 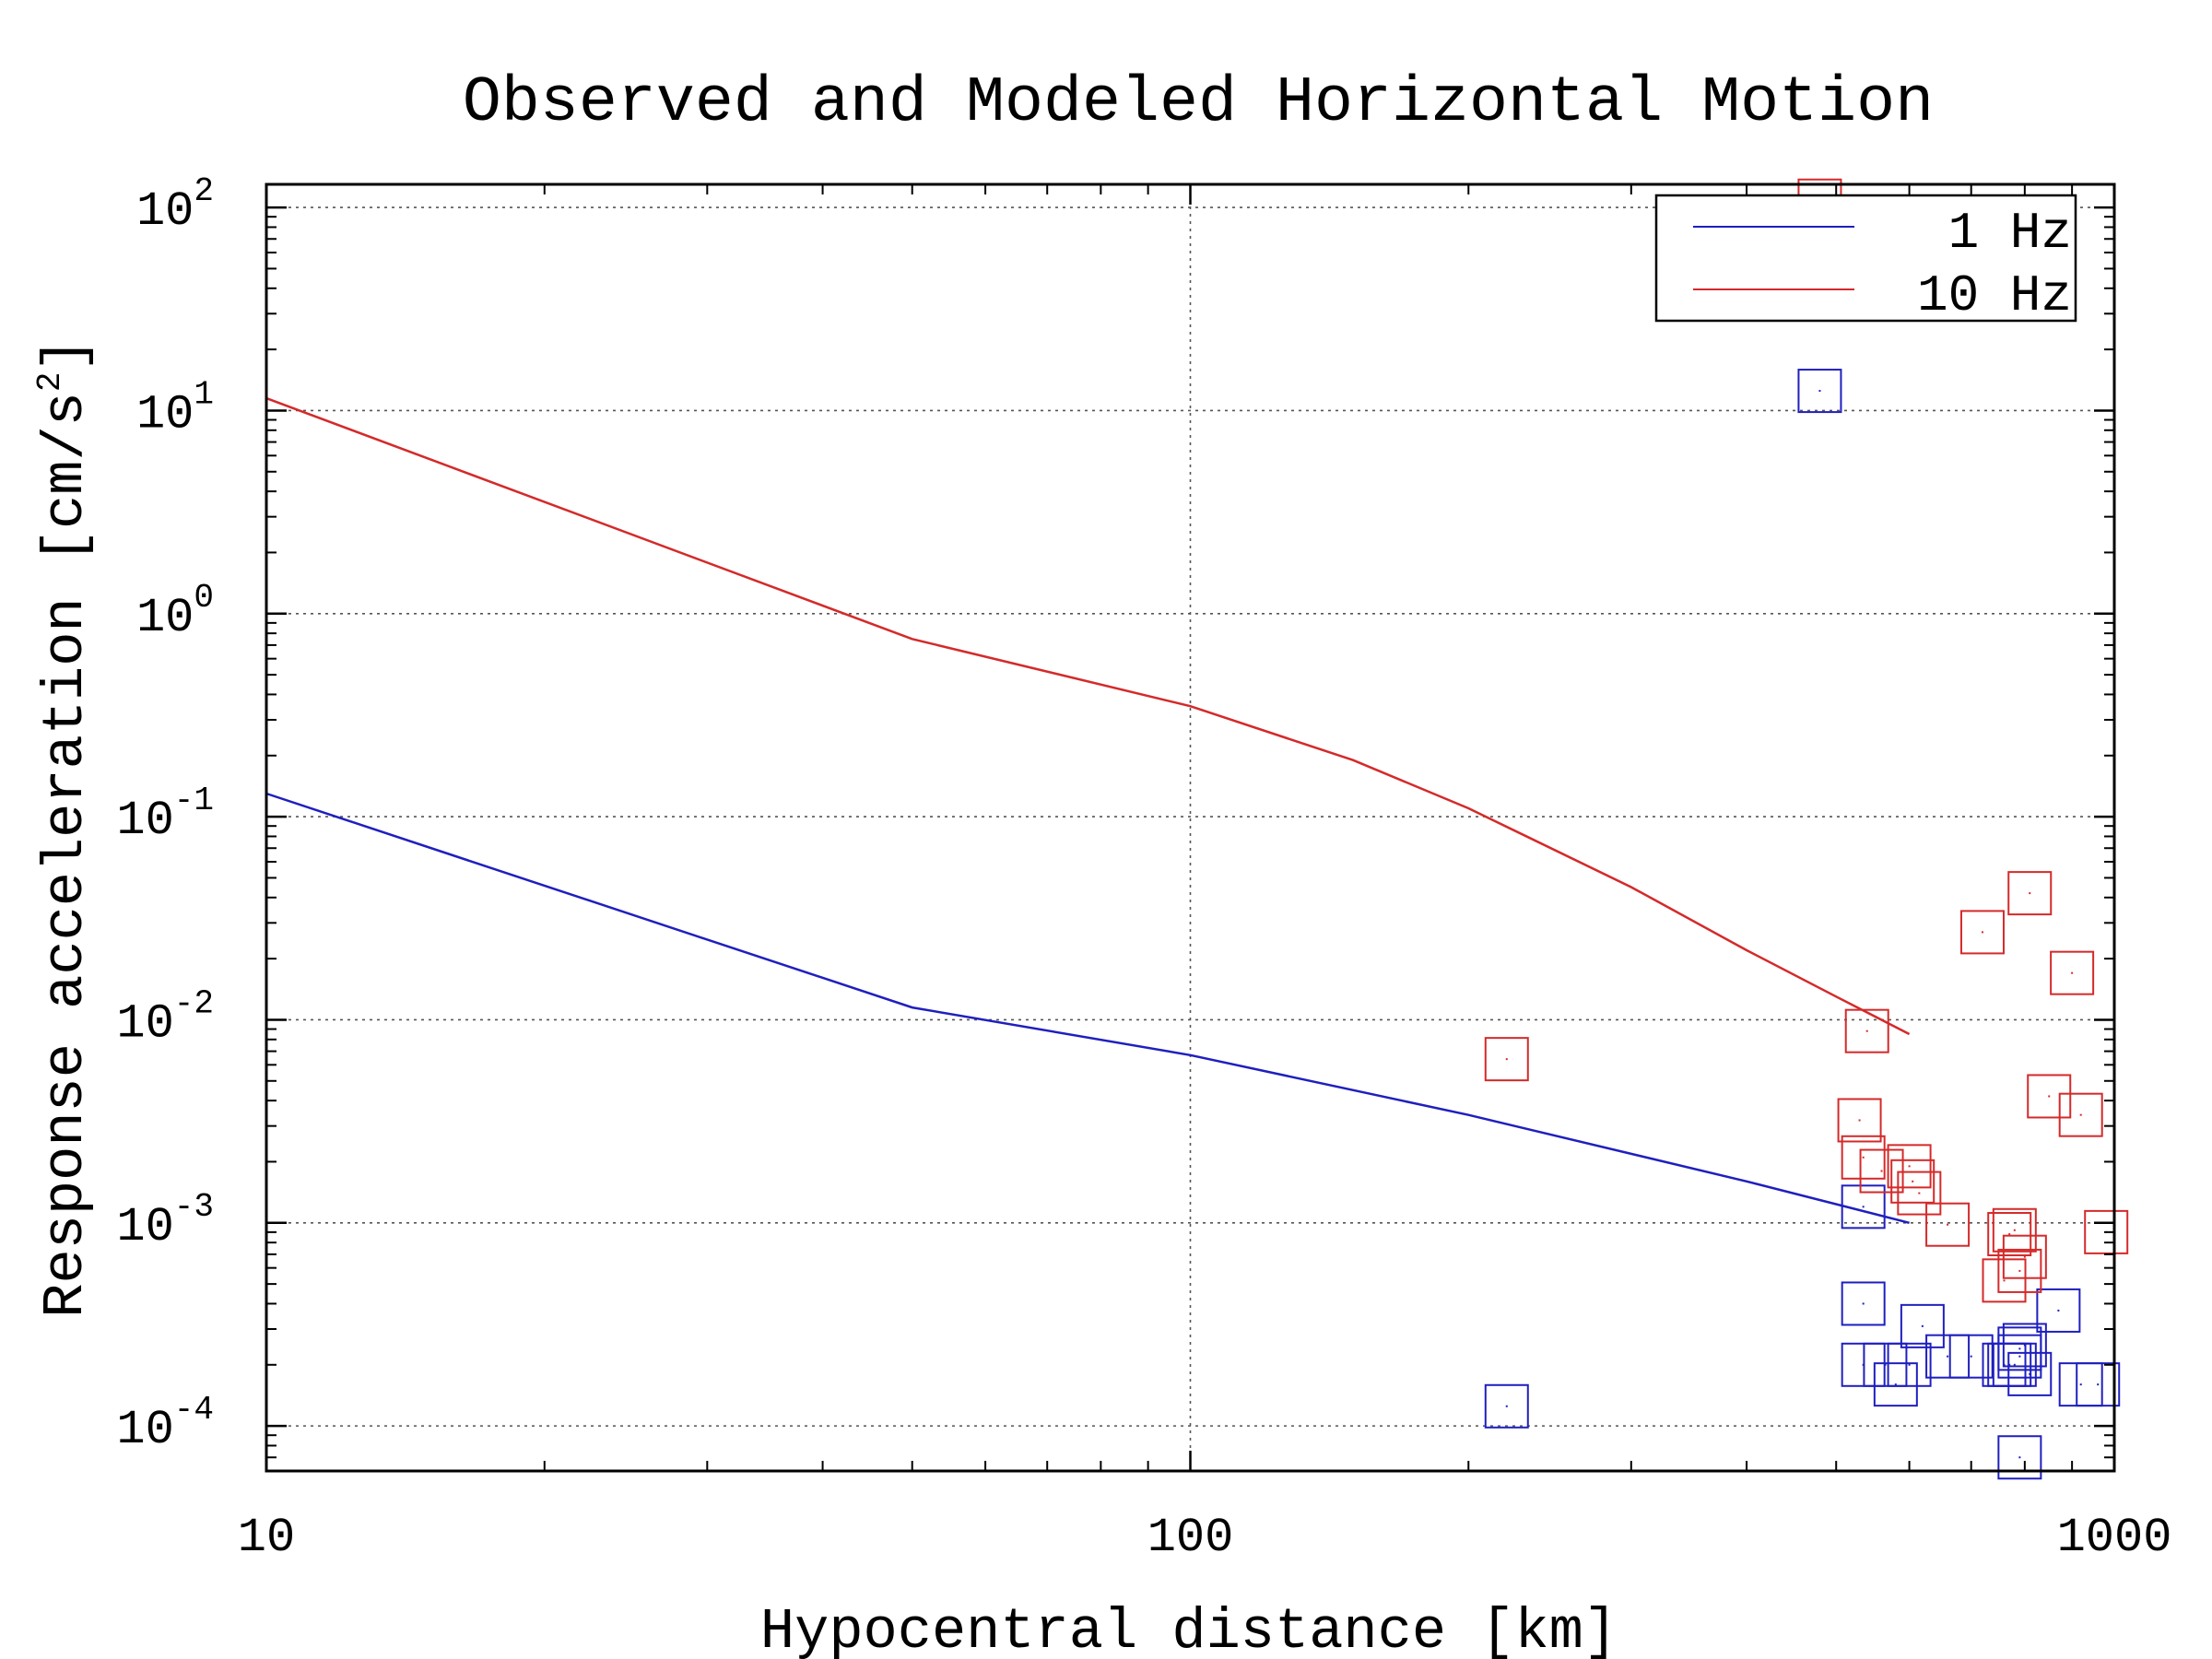 What do you see at coordinates (194, 1410) in the screenshot?
I see `y-tick-label-exponent: -4` at bounding box center [194, 1410].